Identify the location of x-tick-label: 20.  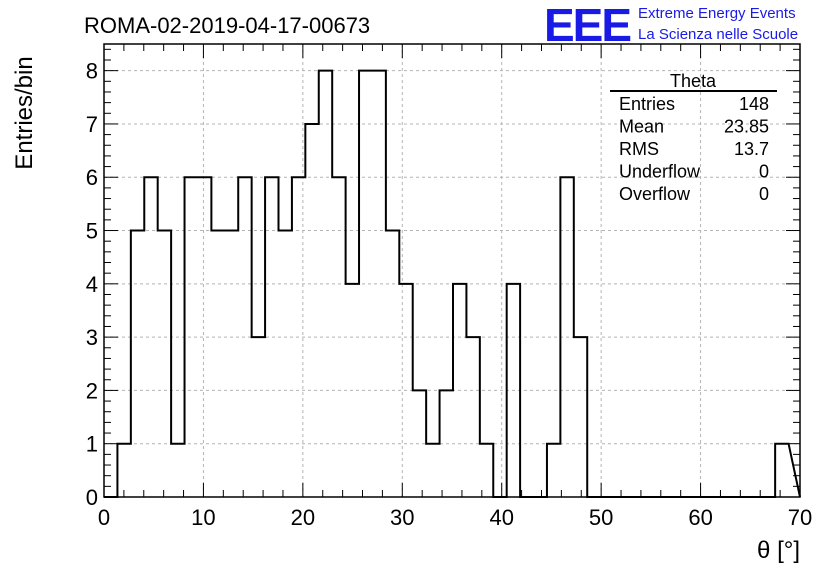
(303, 517).